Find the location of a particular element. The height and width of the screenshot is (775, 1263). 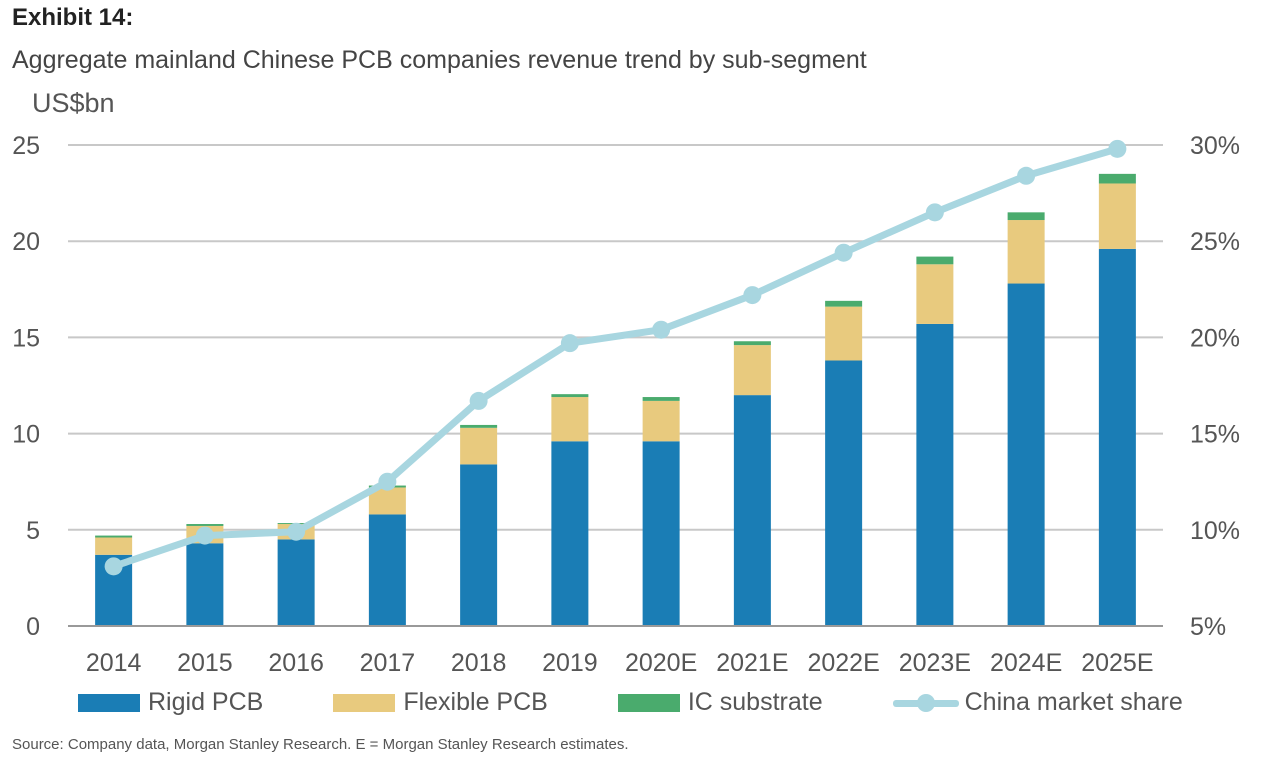

y-left-tick-label: 20 is located at coordinates (26, 242).